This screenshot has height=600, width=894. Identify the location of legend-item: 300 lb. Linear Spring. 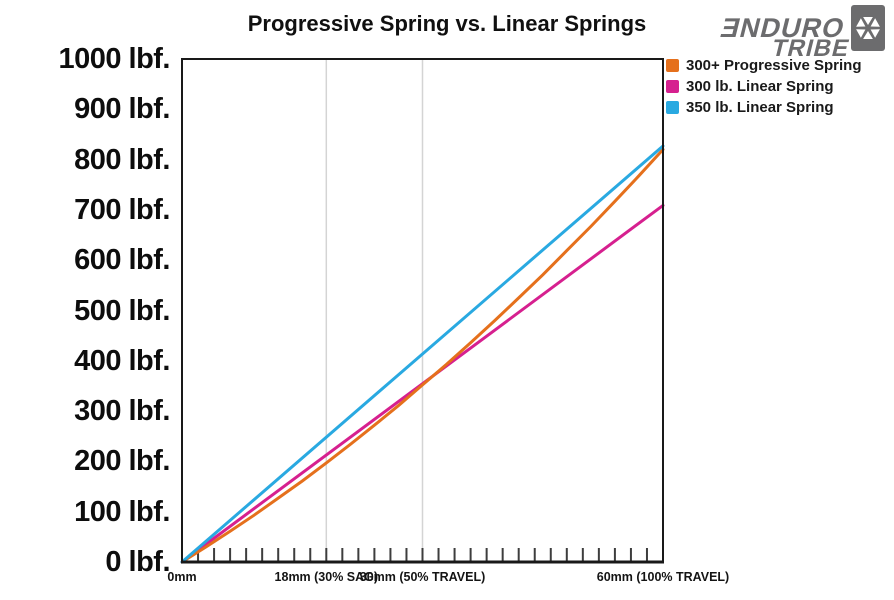
(764, 86).